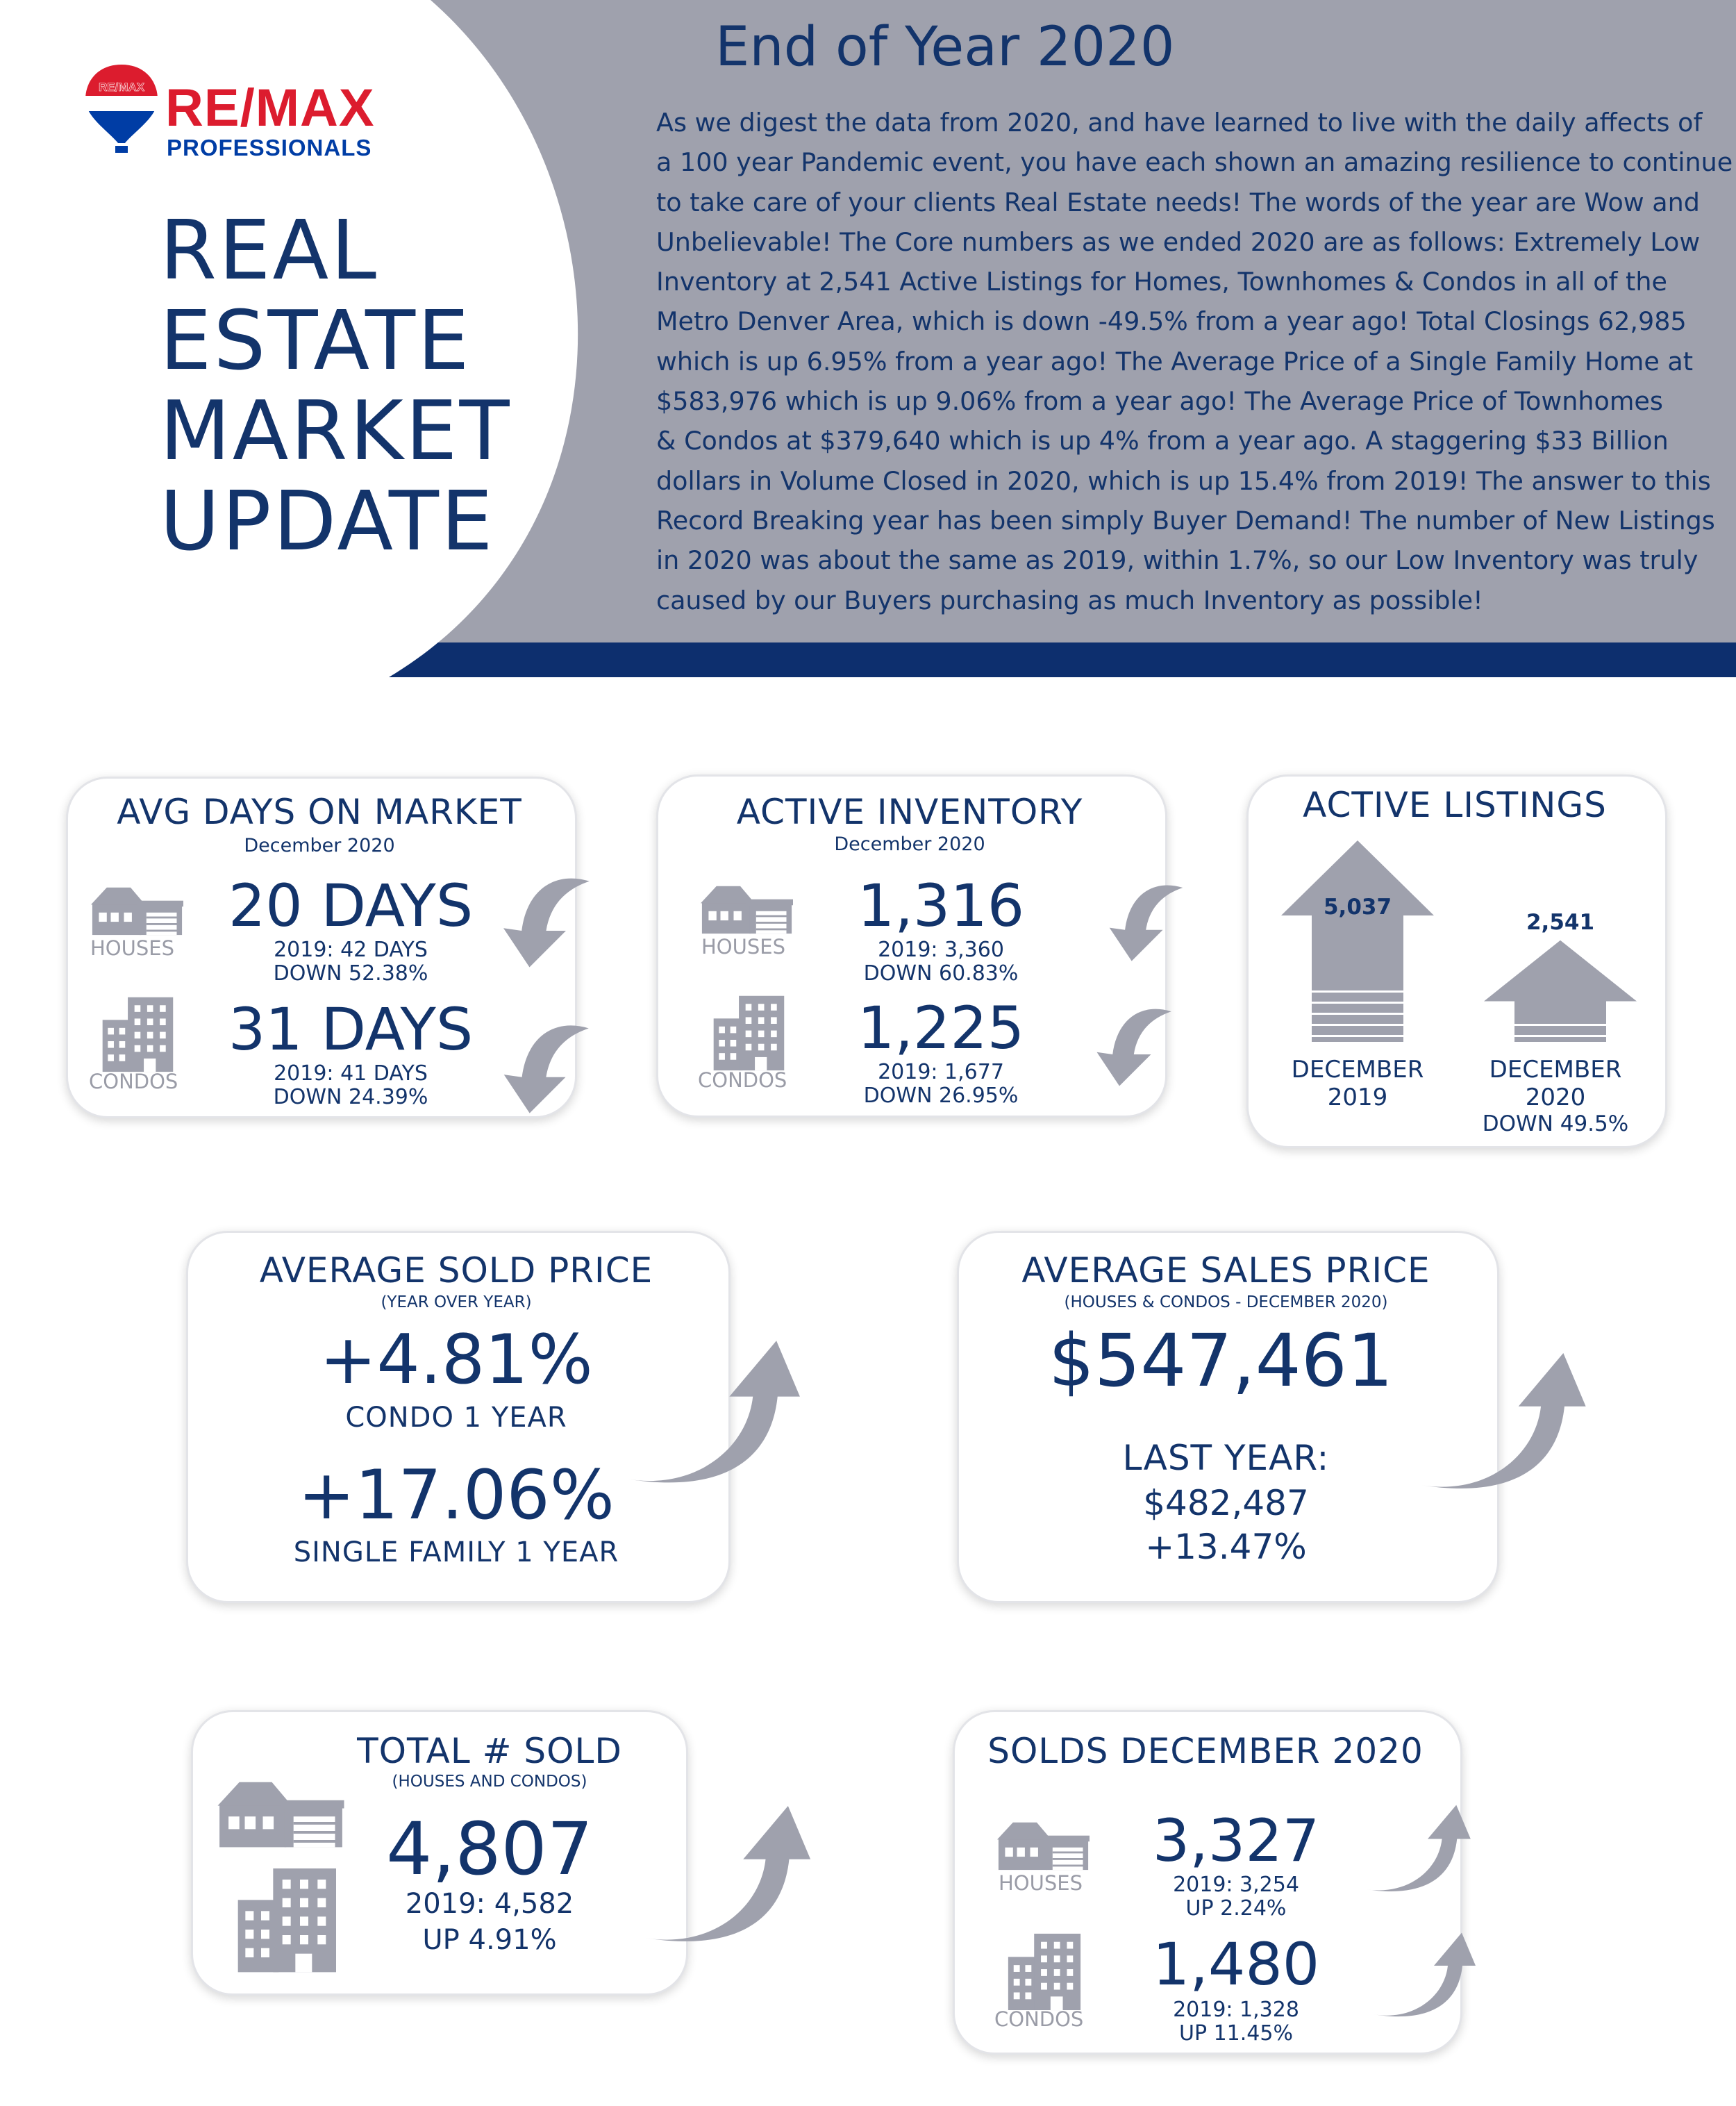 This screenshot has height=2106, width=1736. I want to click on solds-condos-prior: 2019: 1,328, so click(1236, 2010).